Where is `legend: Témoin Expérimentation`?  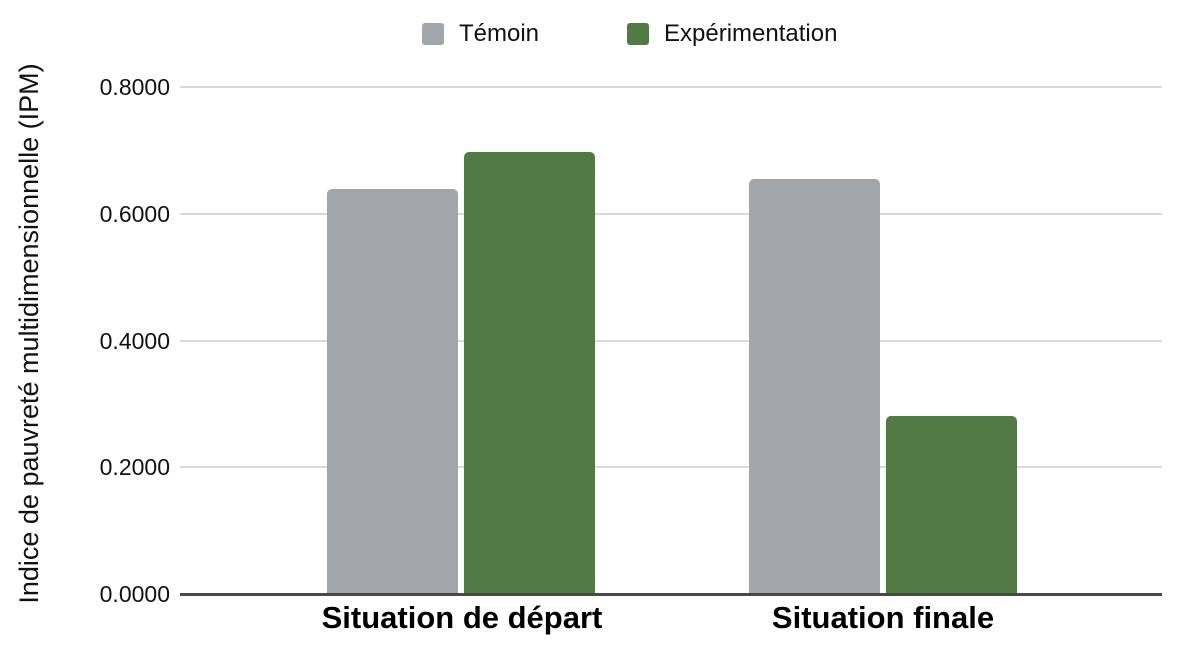
legend: Témoin Expérimentation is located at coordinates (629, 34).